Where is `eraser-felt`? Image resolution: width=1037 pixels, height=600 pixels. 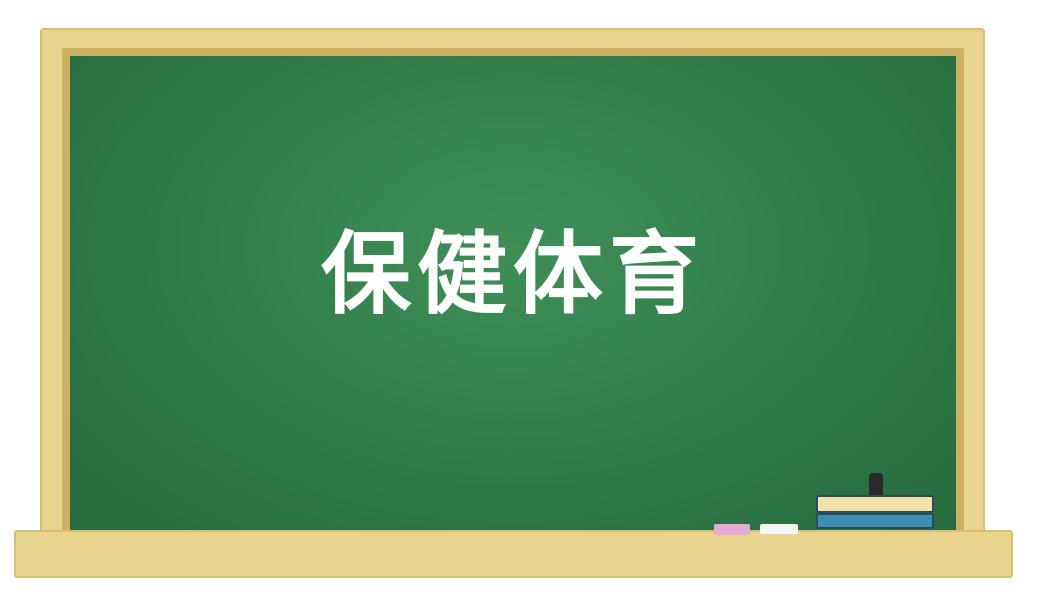
eraser-felt is located at coordinates (875, 521).